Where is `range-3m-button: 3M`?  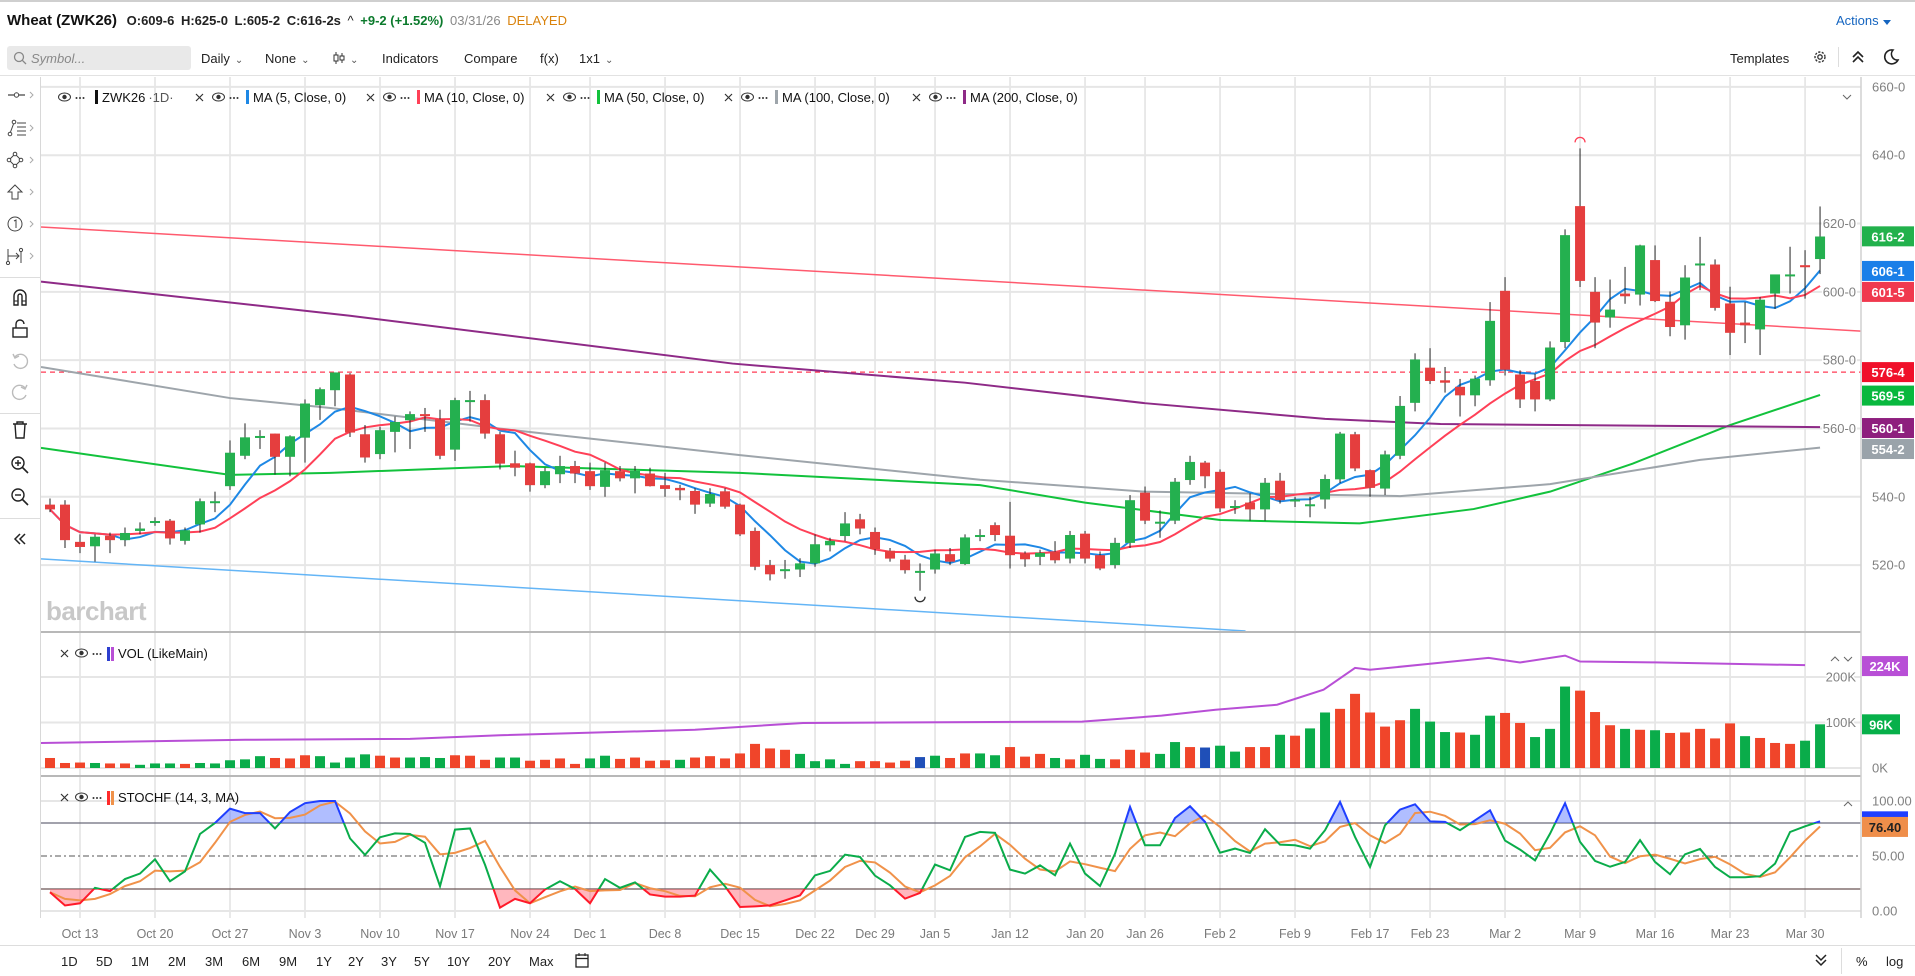
range-3m-button: 3M is located at coordinates (214, 961).